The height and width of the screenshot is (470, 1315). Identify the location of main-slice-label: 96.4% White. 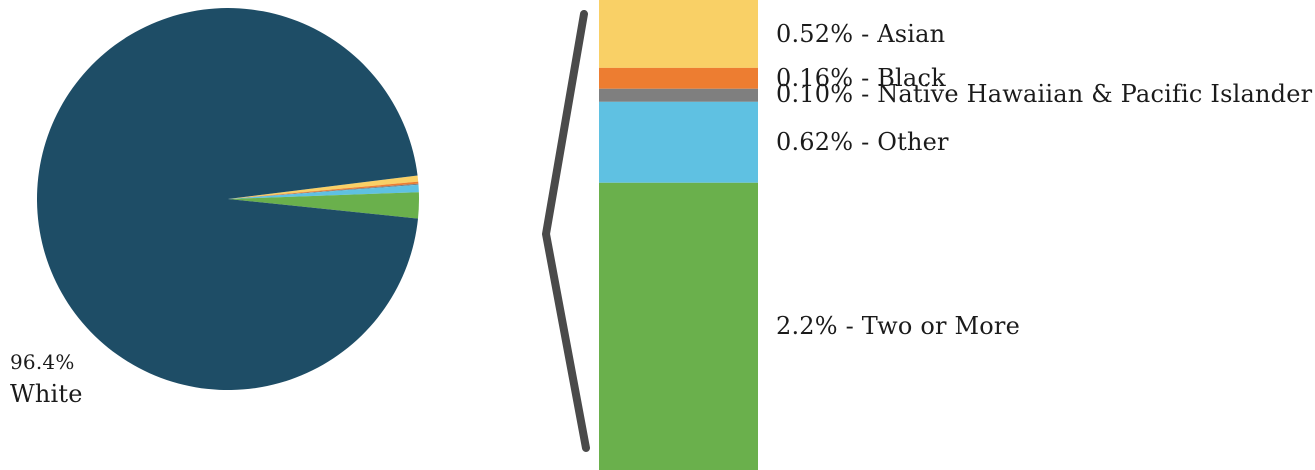
(46, 378).